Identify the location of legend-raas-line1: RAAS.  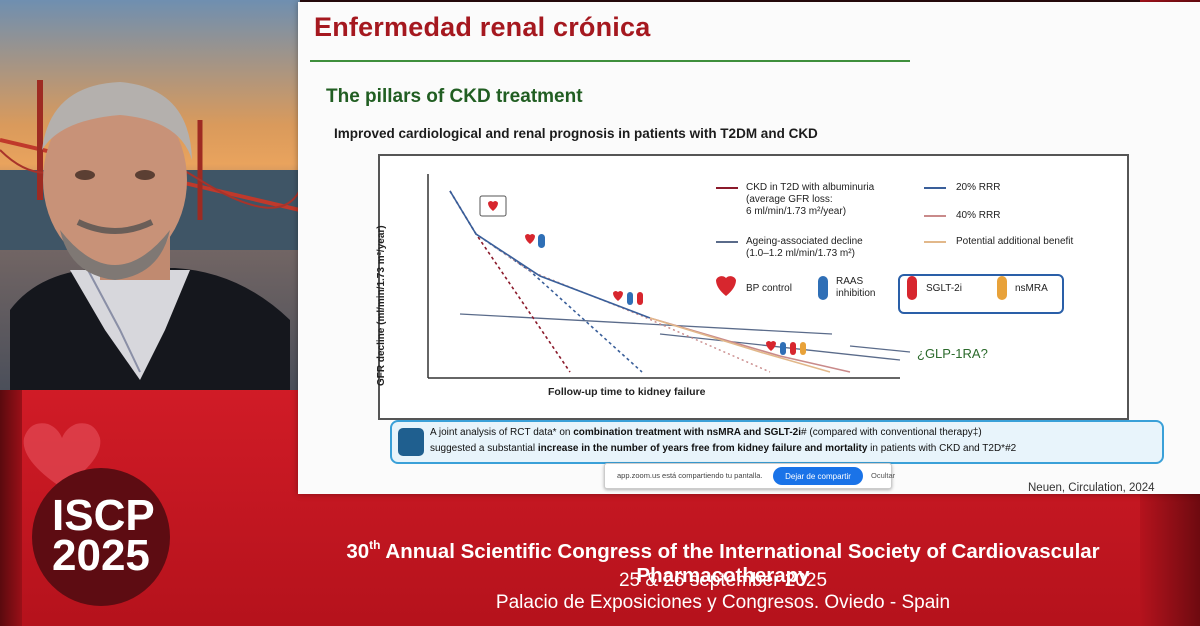
(850, 281).